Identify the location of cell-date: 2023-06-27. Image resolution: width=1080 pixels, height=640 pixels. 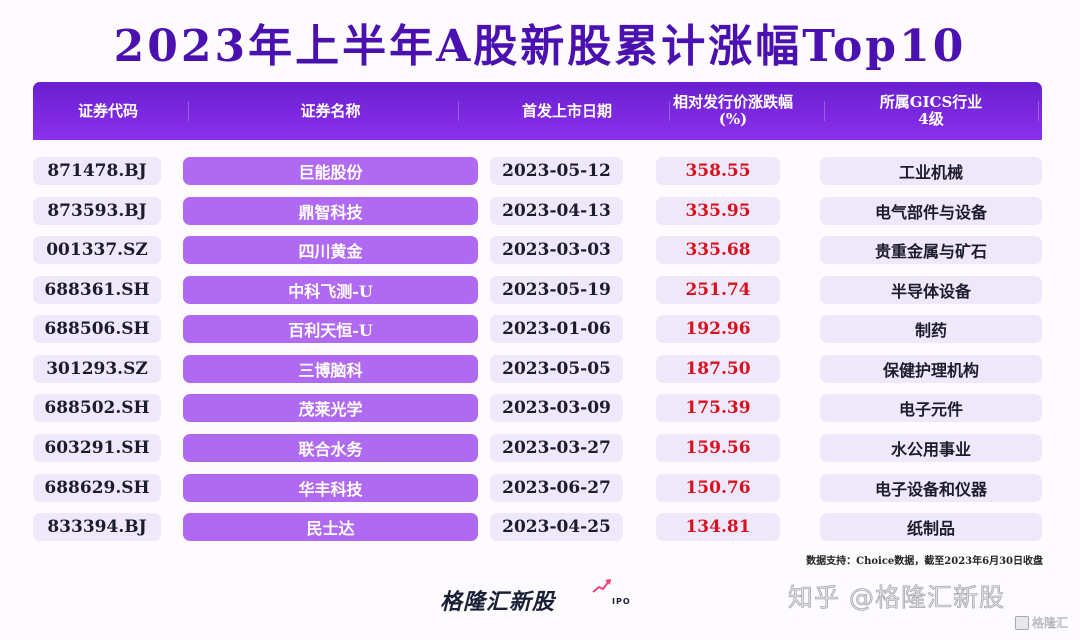
(556, 488).